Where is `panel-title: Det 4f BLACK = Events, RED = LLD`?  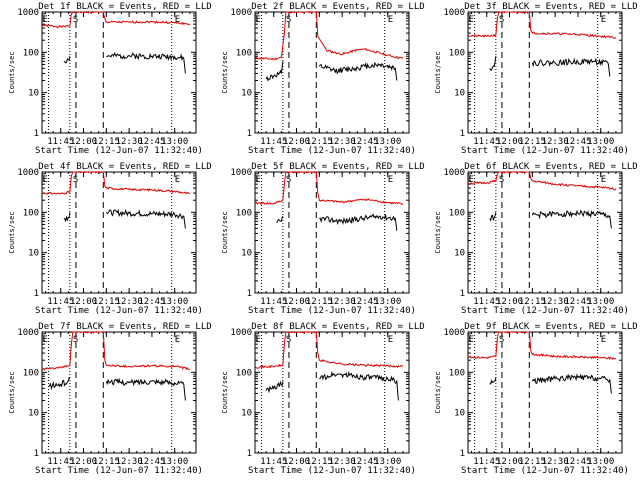
panel-title: Det 4f BLACK = Events, RED = LLD is located at coordinates (124, 167).